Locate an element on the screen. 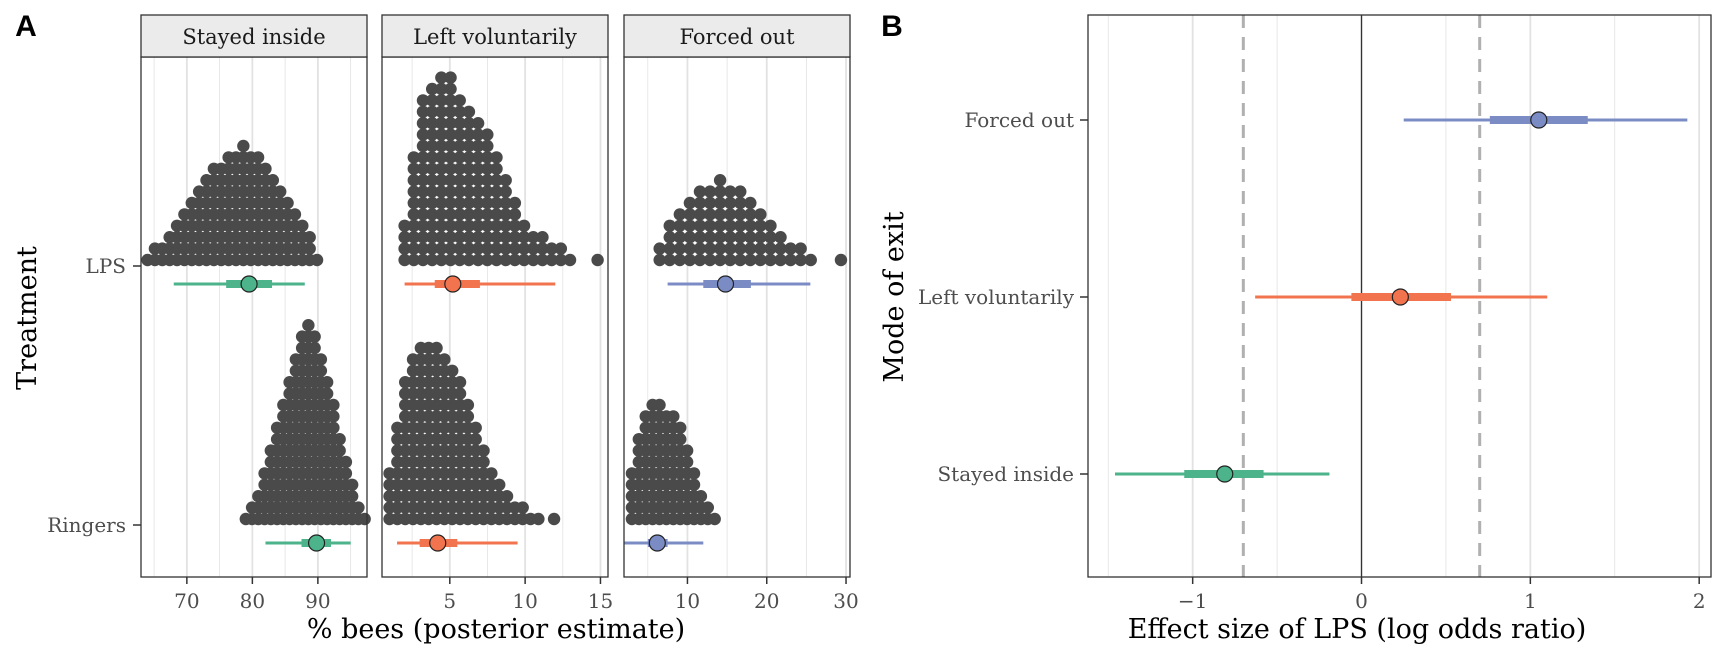 This screenshot has width=1728, height=652. x-tick-label: 15 is located at coordinates (600, 601).